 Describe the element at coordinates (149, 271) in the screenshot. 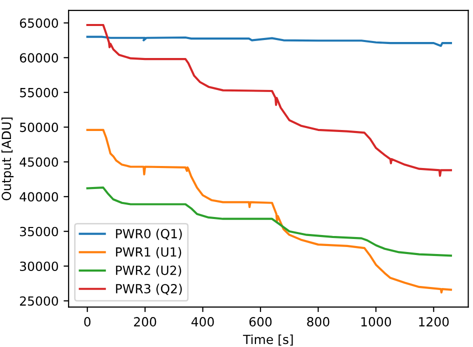

I see `legend-label: PWR2 (U2)` at that location.